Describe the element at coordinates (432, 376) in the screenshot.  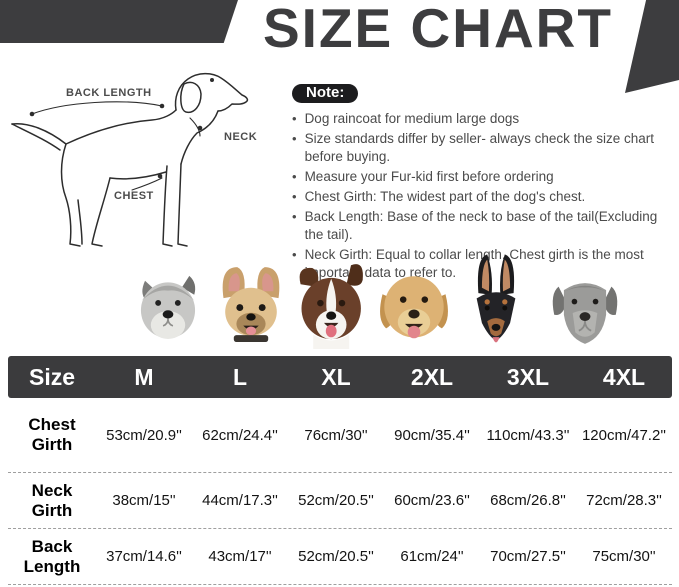
I see `header-cell-2xl: 2XL` at that location.